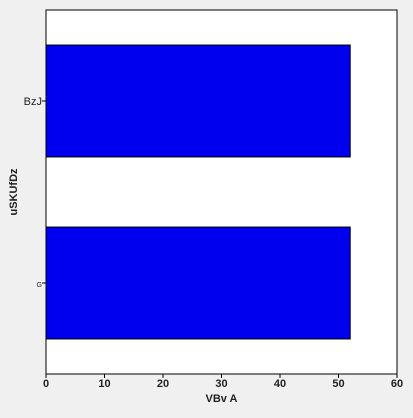  Describe the element at coordinates (104, 384) in the screenshot. I see `x-tick-label: 10` at that location.